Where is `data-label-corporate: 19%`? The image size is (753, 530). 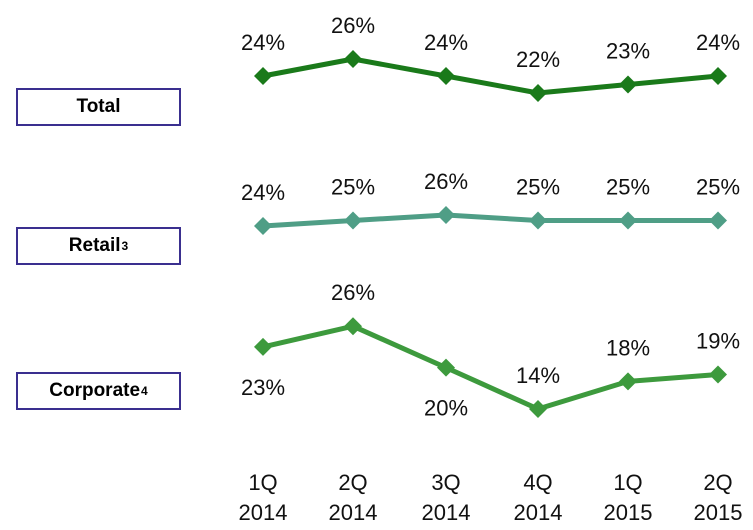 data-label-corporate: 19% is located at coordinates (718, 341).